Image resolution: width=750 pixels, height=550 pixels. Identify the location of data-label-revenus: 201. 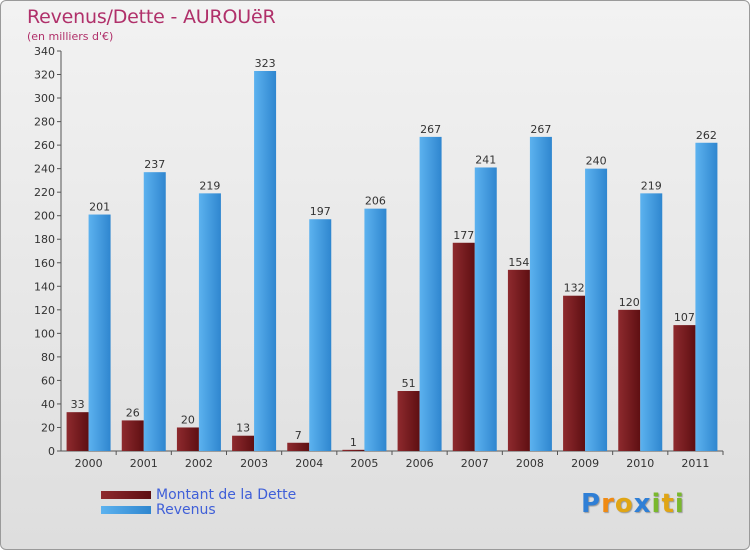
(99, 207).